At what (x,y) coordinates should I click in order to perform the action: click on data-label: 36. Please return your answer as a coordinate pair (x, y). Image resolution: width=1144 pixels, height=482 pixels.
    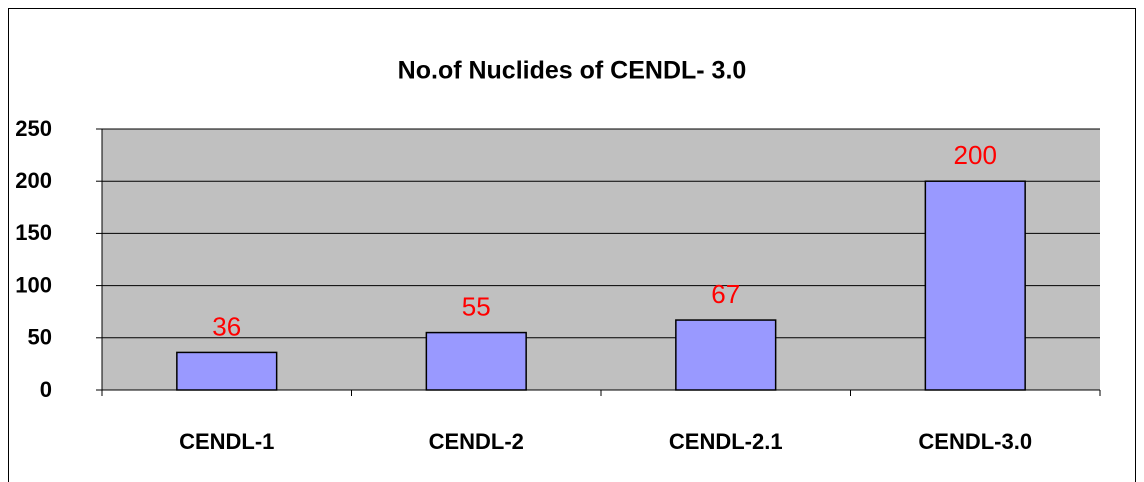
    Looking at the image, I should click on (226, 326).